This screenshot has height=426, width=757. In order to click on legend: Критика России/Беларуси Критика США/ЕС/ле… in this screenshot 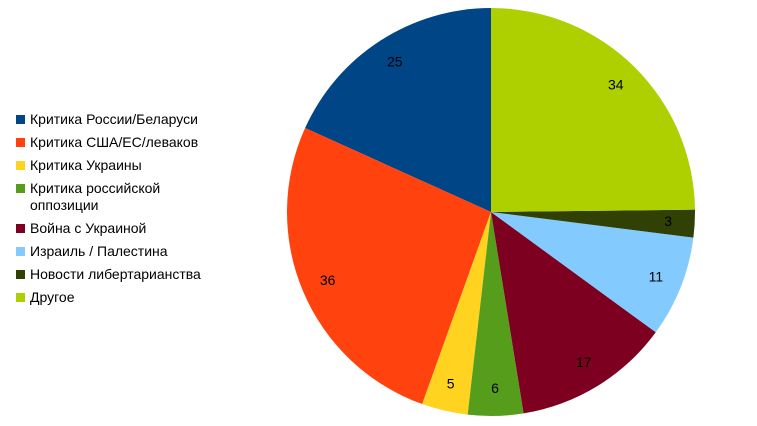, I will do `click(131, 211)`.